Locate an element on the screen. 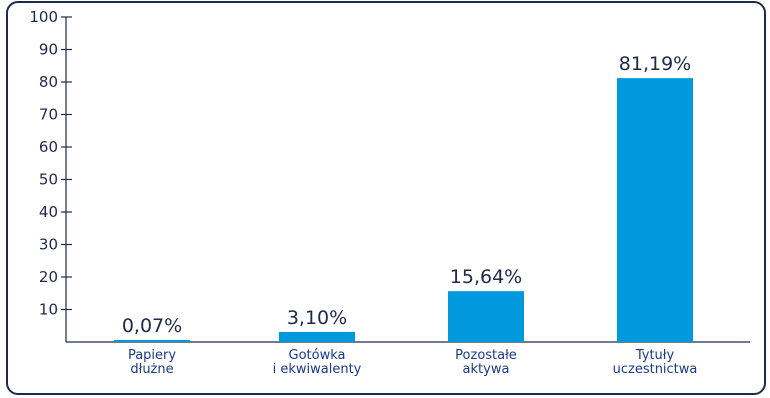 The height and width of the screenshot is (398, 770). category-label-line: Gotówka is located at coordinates (317, 355).